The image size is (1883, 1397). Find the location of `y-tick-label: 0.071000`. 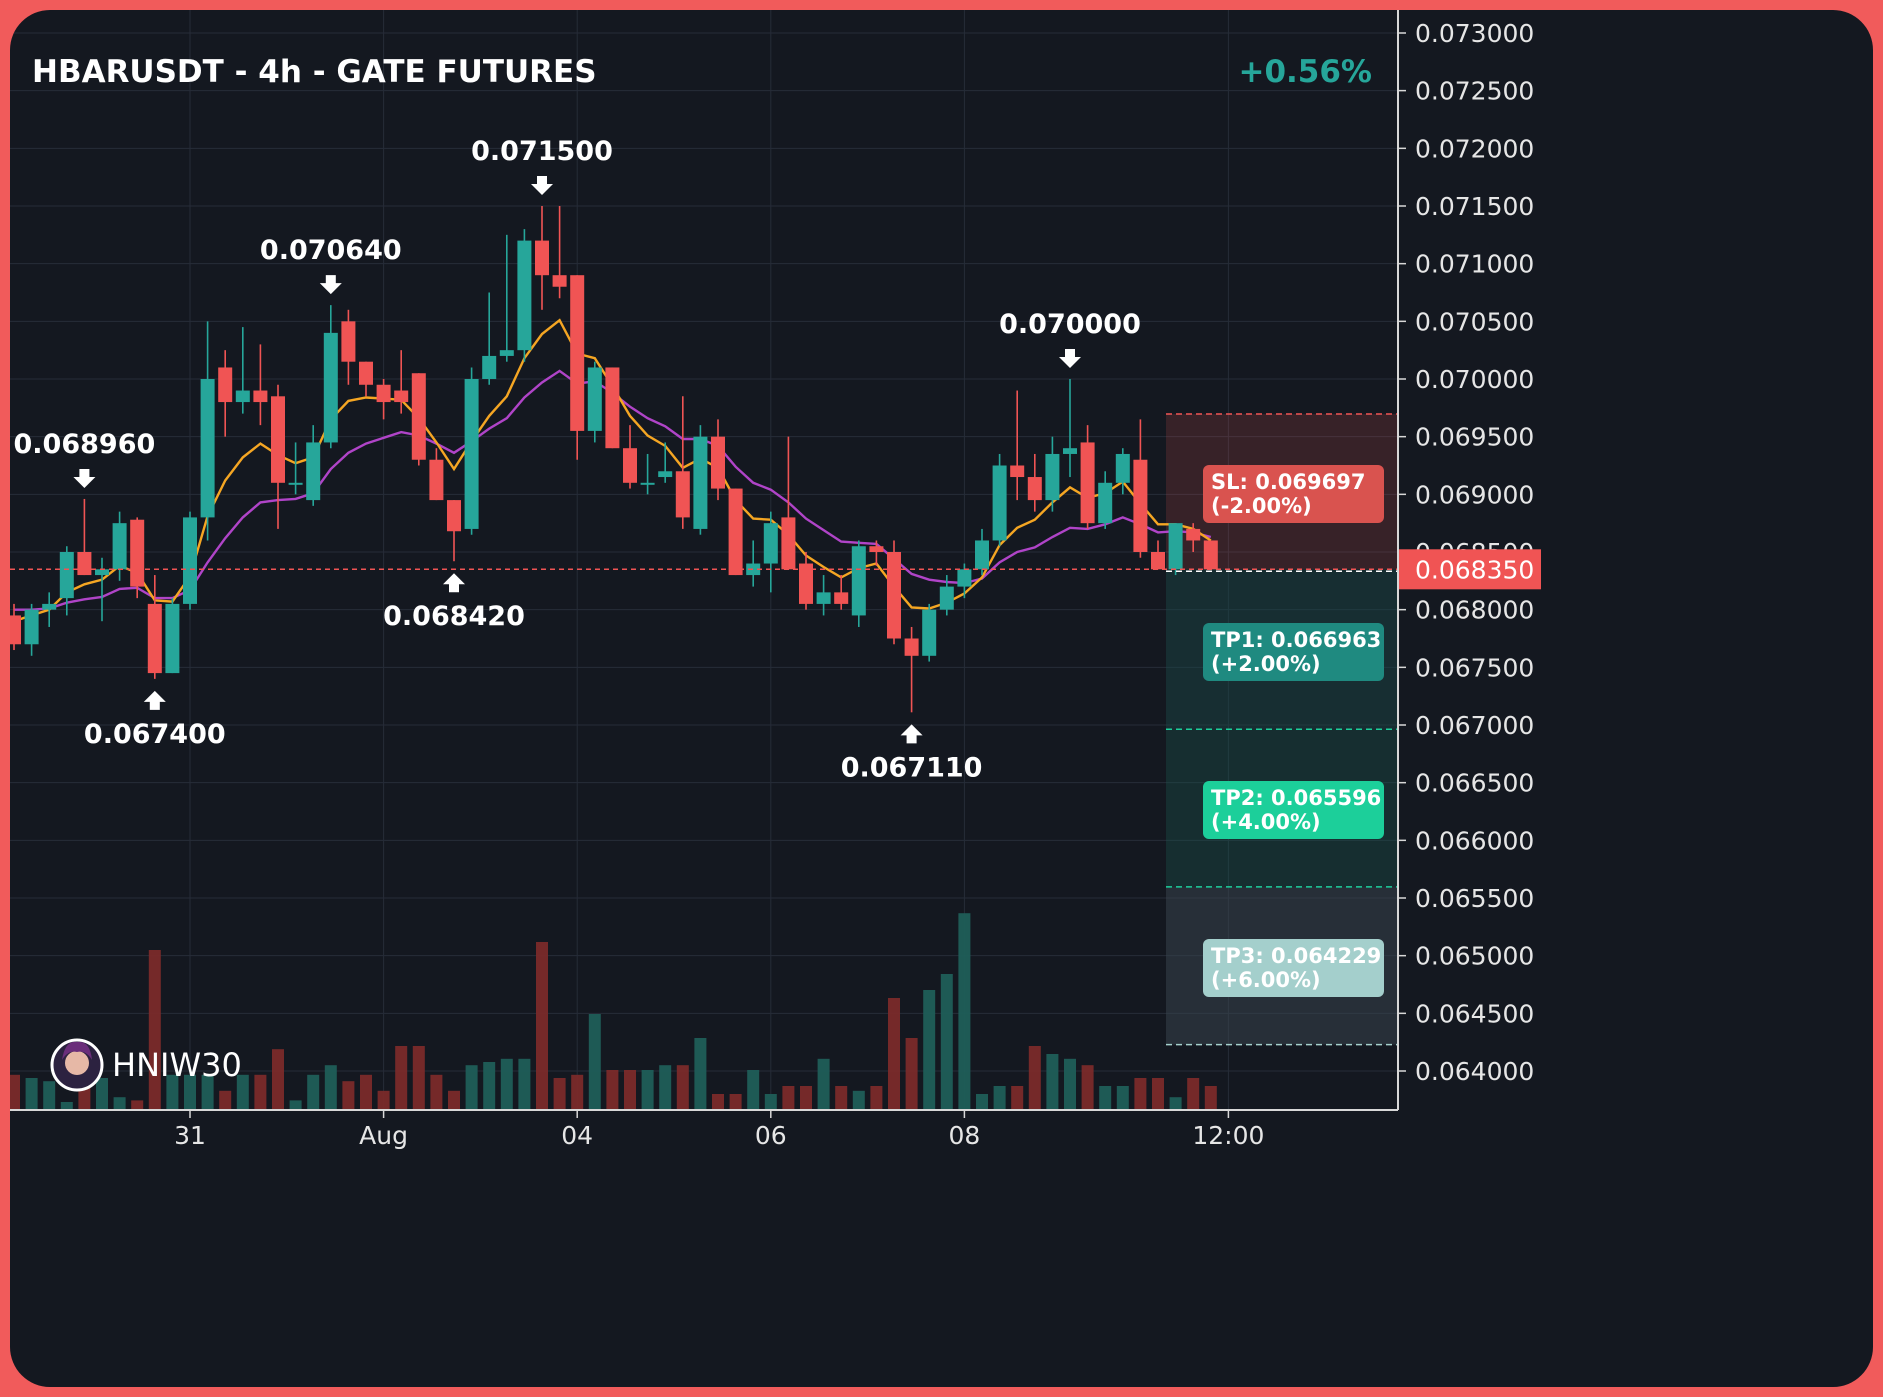

y-tick-label: 0.071000 is located at coordinates (1474, 264).